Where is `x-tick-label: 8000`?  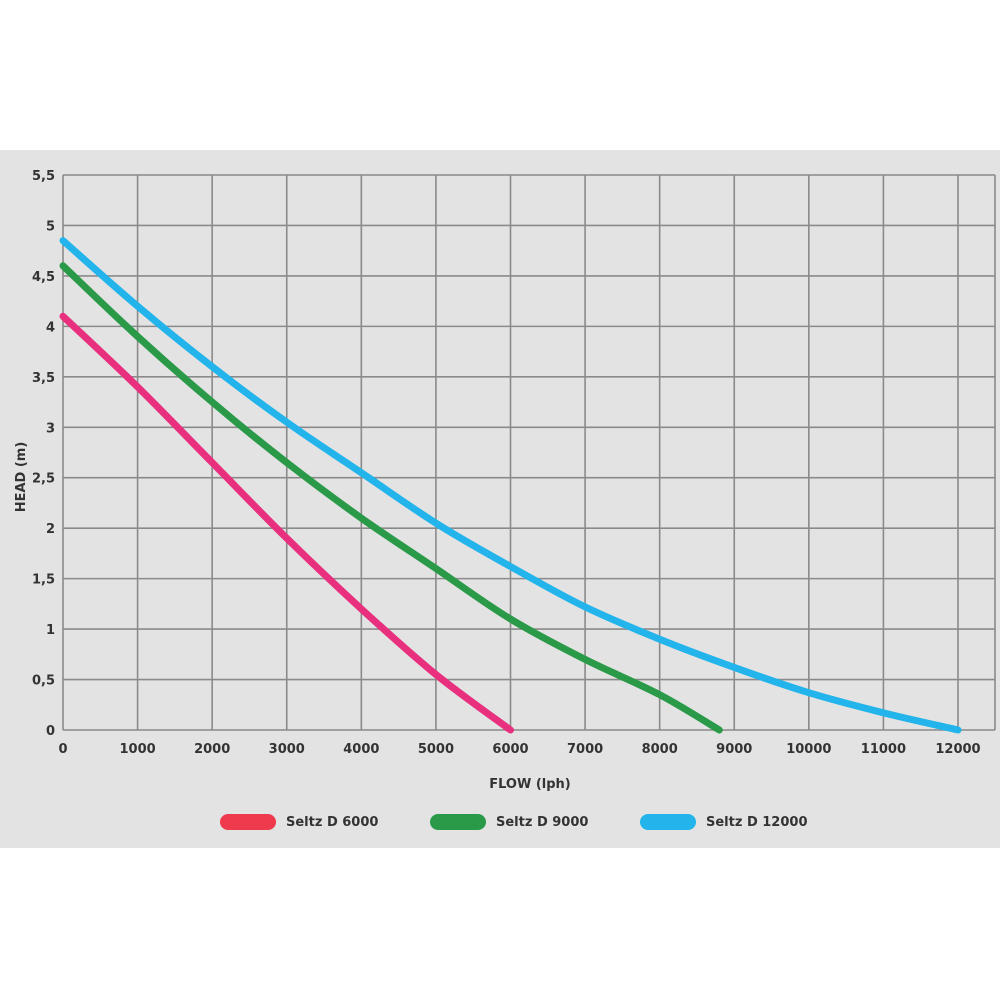 x-tick-label: 8000 is located at coordinates (660, 749).